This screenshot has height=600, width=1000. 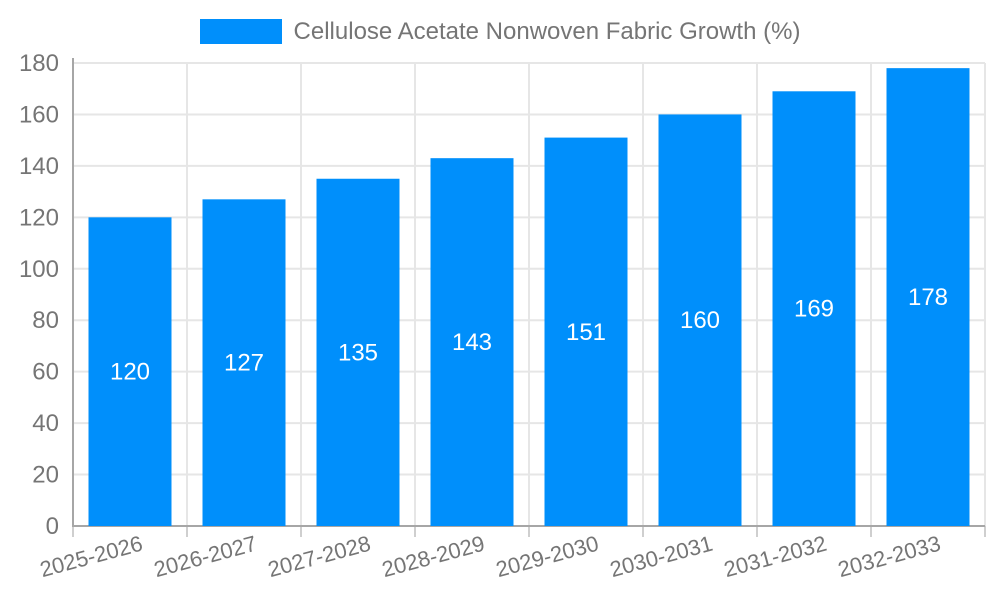 What do you see at coordinates (661, 556) in the screenshot?
I see `x-category-label: 2030-2031` at bounding box center [661, 556].